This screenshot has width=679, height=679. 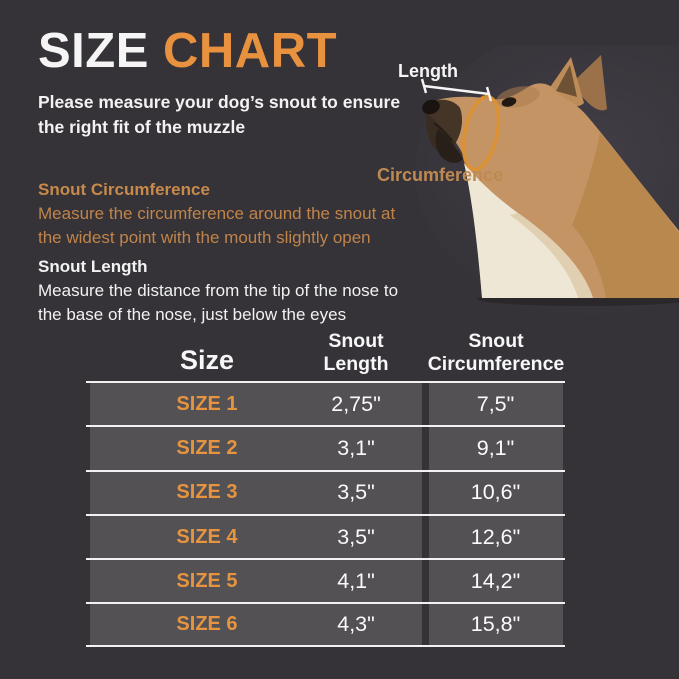 What do you see at coordinates (356, 624) in the screenshot?
I see `length-cell: 4,3"` at bounding box center [356, 624].